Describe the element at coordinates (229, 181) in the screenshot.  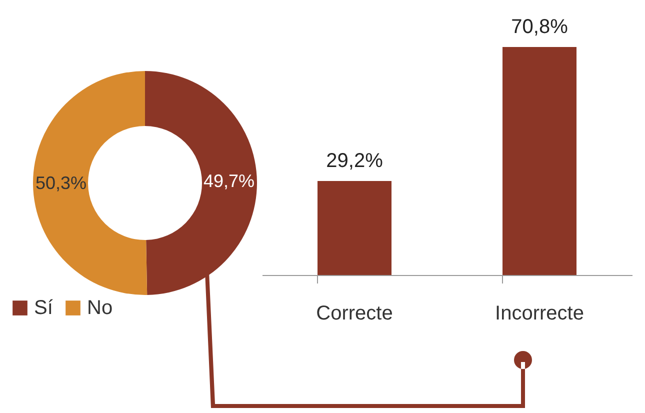
I see `data-label: 49,7%` at that location.